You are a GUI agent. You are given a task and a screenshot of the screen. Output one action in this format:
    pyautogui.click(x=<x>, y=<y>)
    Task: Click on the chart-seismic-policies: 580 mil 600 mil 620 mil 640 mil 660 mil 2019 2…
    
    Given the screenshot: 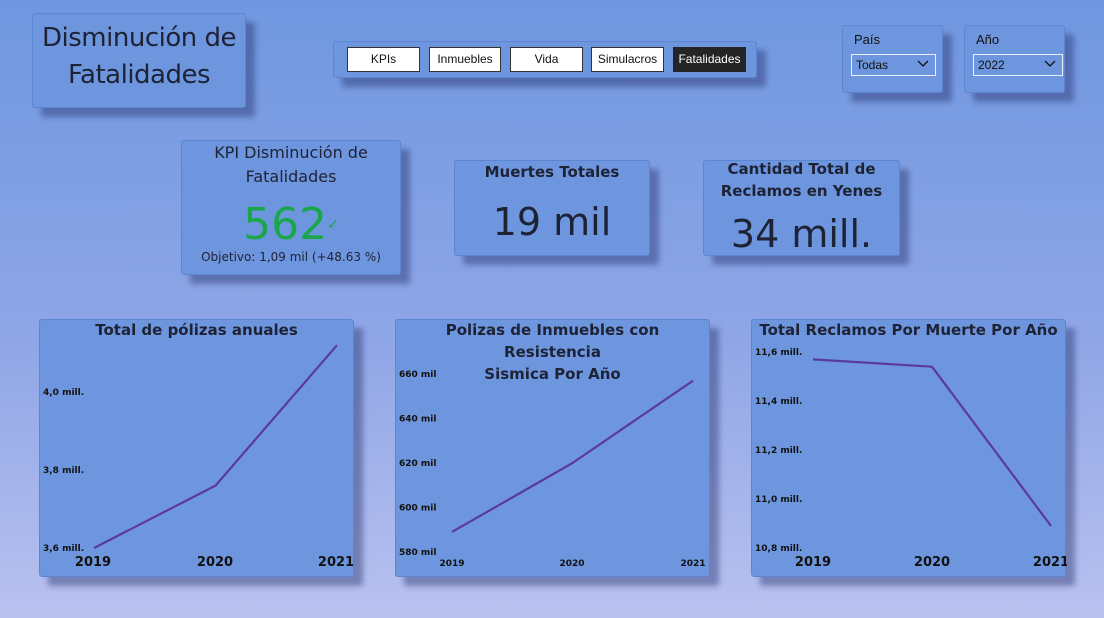 What is the action you would take?
    pyautogui.click(x=552, y=469)
    